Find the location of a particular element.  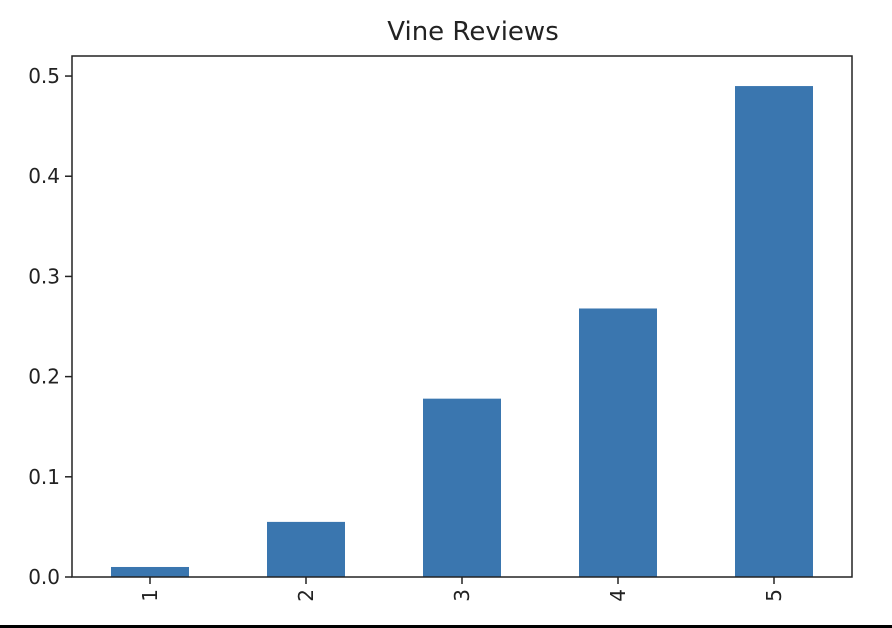

y-tick-label: 0.2 is located at coordinates (44, 377).